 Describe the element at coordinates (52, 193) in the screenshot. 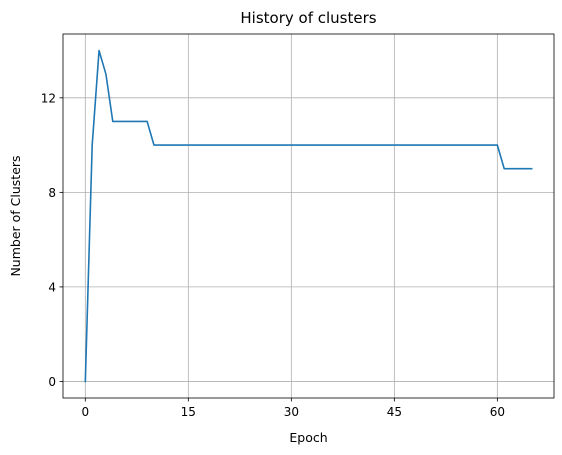

I see `y-tick-label: 8` at that location.